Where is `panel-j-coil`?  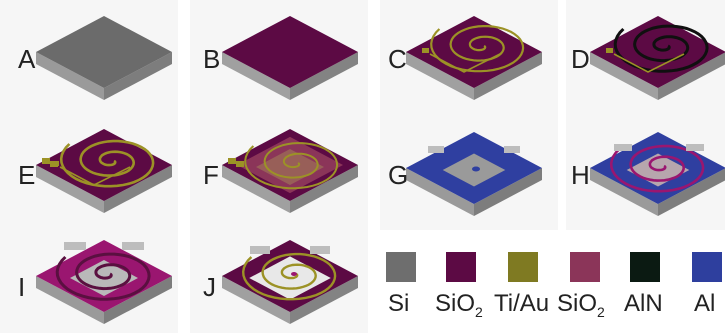 panel-j-coil is located at coordinates (289, 276).